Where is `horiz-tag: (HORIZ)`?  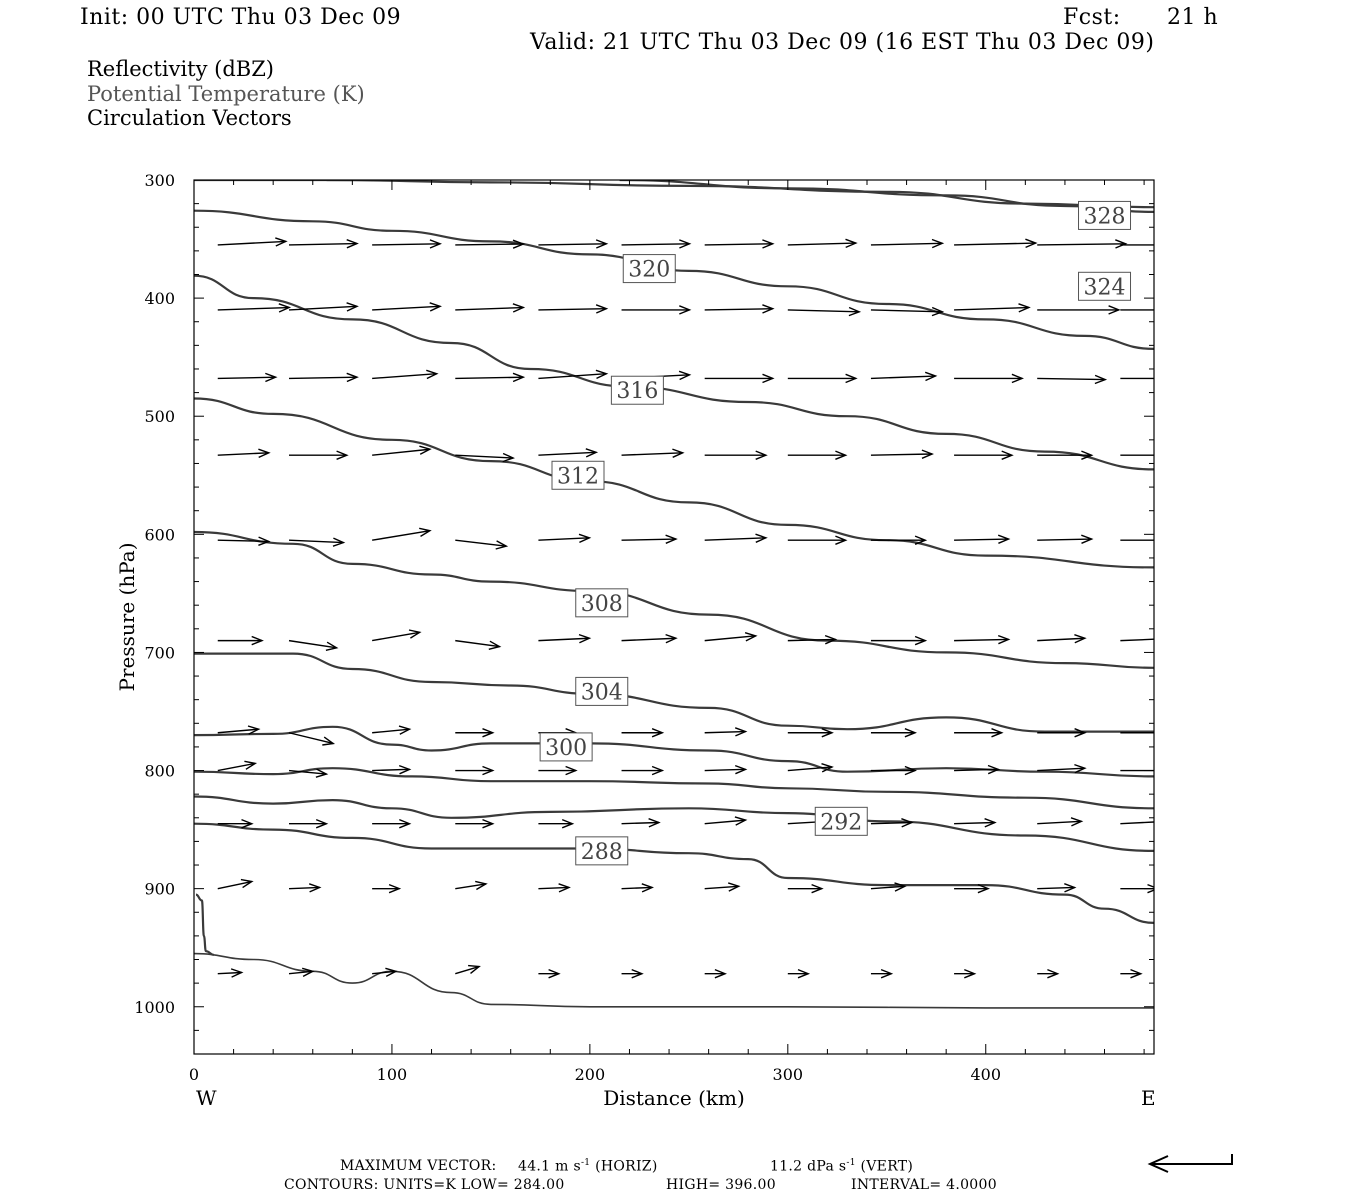
horiz-tag: (HORIZ) is located at coordinates (626, 1166).